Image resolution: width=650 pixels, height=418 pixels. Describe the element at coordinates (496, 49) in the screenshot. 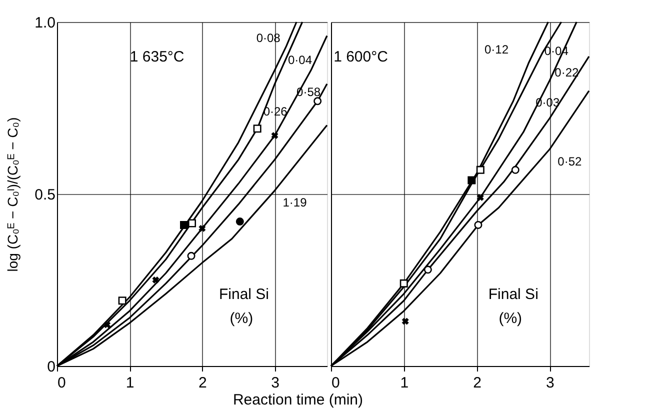

I see `series-label: 0·12` at that location.